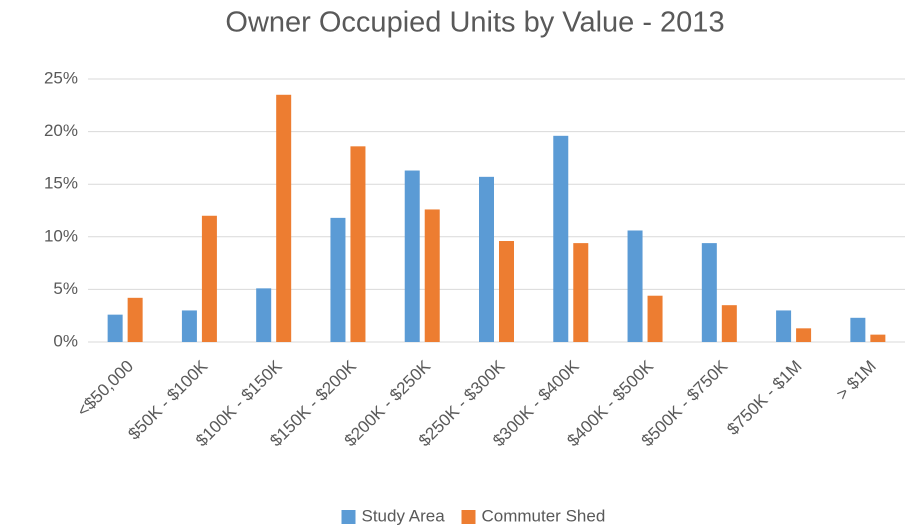 The image size is (915, 531). I want to click on y-tick-label: 15%, so click(61, 183).